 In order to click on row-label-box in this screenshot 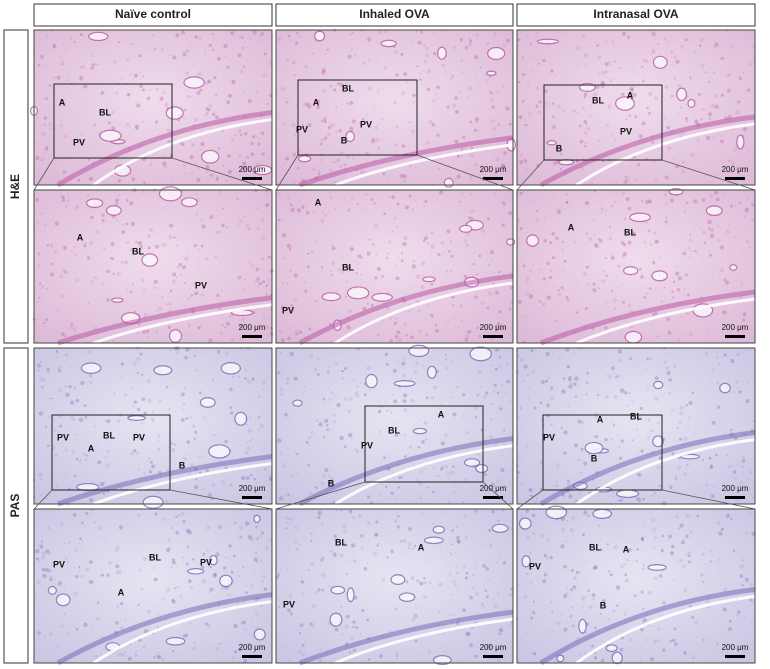, I will do `click(16, 505)`.